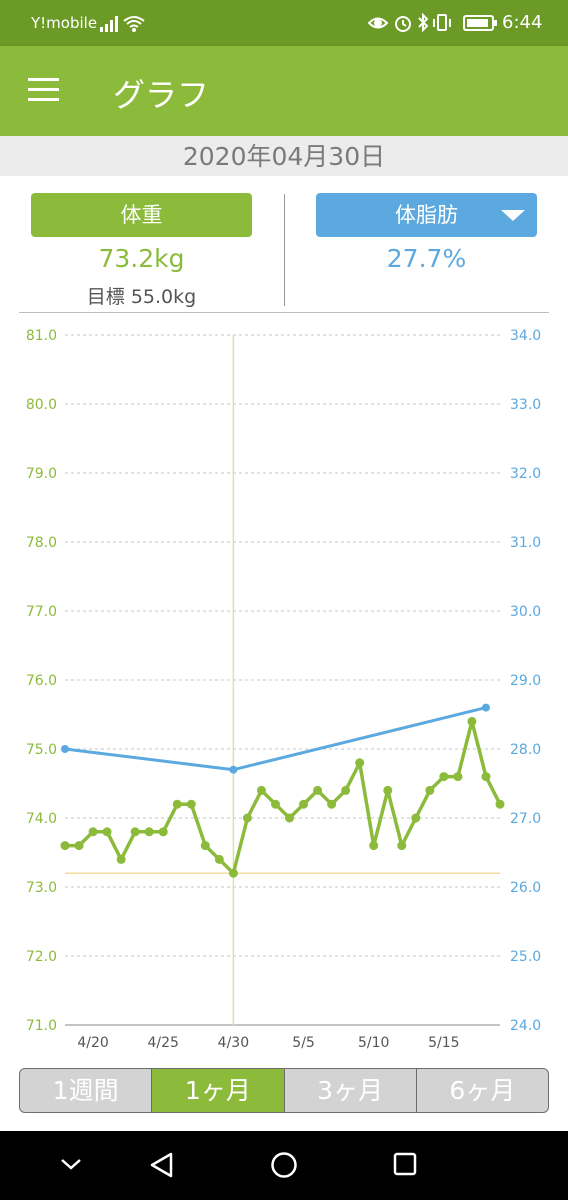 The height and width of the screenshot is (1200, 568). Describe the element at coordinates (41, 543) in the screenshot. I see `left-axis-tick-label: 78.0` at that location.